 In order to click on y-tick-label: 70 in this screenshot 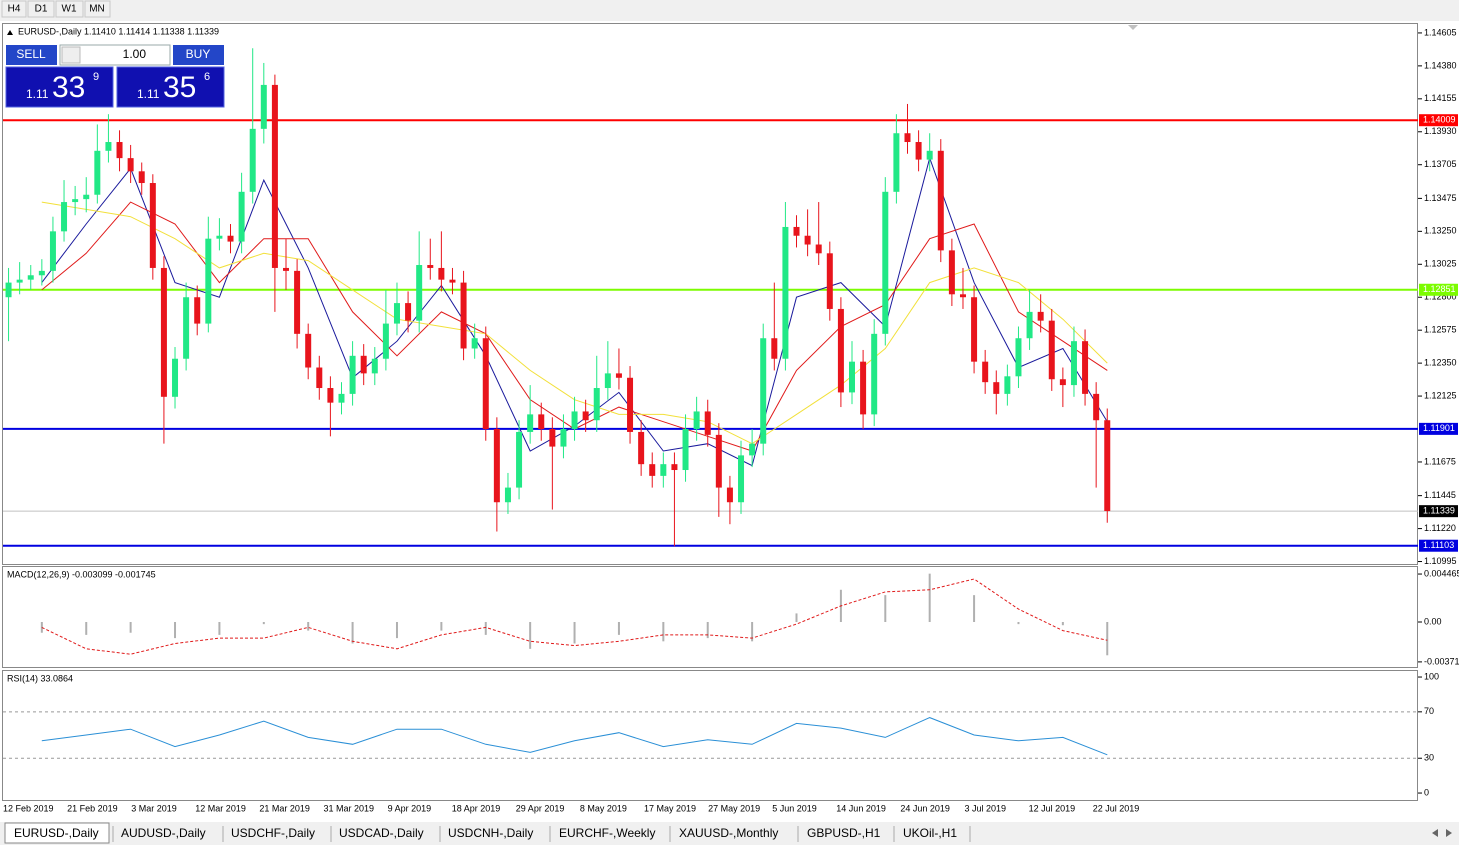, I will do `click(1429, 711)`.